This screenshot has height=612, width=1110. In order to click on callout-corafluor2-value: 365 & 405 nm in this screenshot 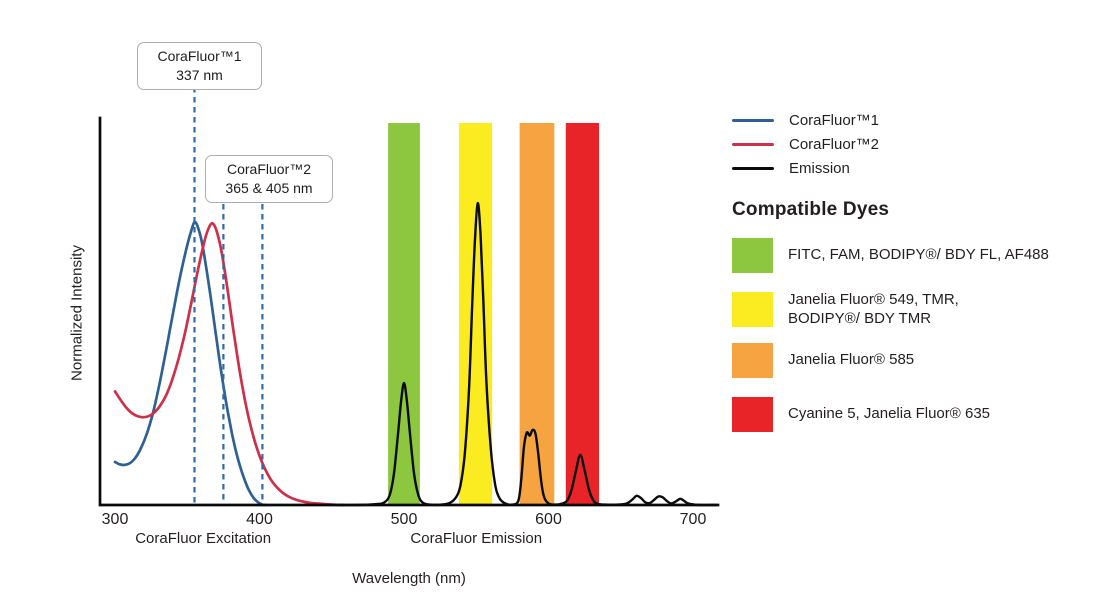, I will do `click(269, 187)`.